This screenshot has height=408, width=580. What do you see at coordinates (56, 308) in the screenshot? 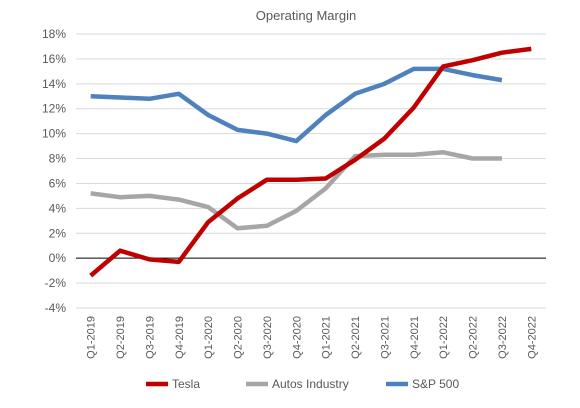
I see `y-tick-label: -4%` at bounding box center [56, 308].